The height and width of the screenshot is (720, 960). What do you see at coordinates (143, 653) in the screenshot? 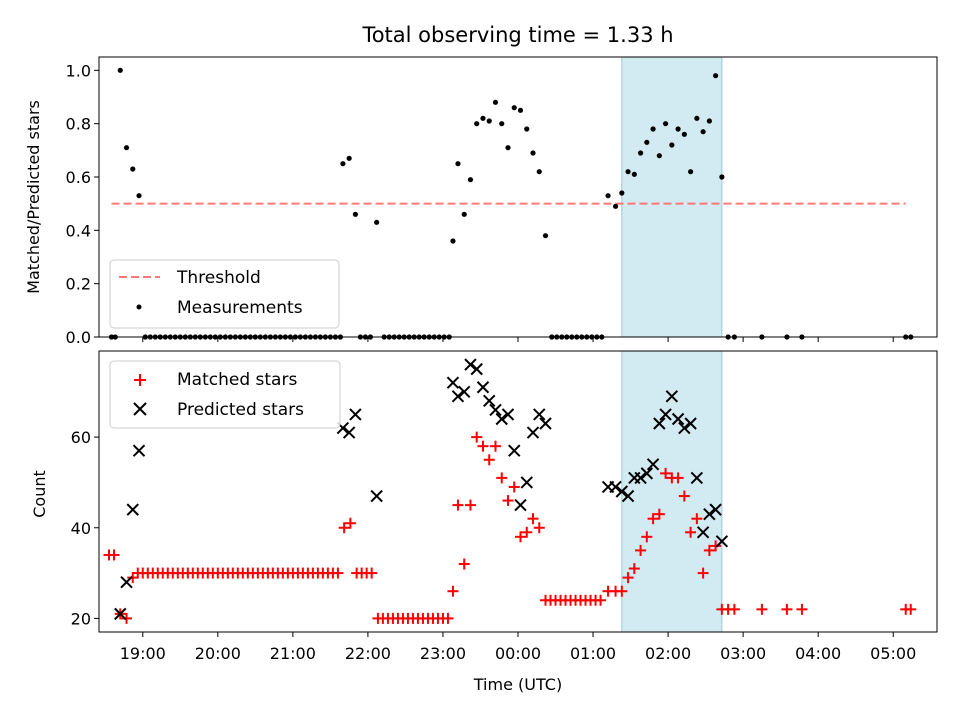
I see `x-tick-label: 19:00` at bounding box center [143, 653].